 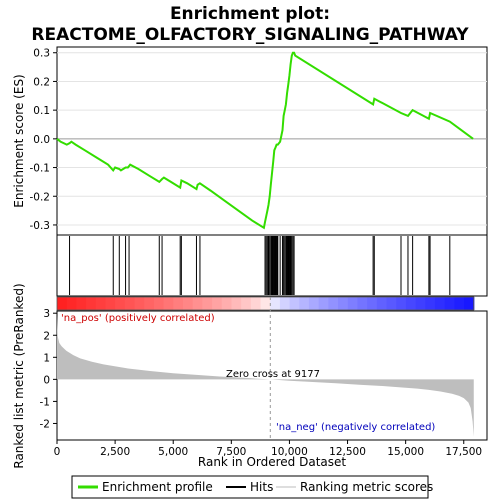 I want to click on legend-hits-label: Hits, so click(x=261, y=487).